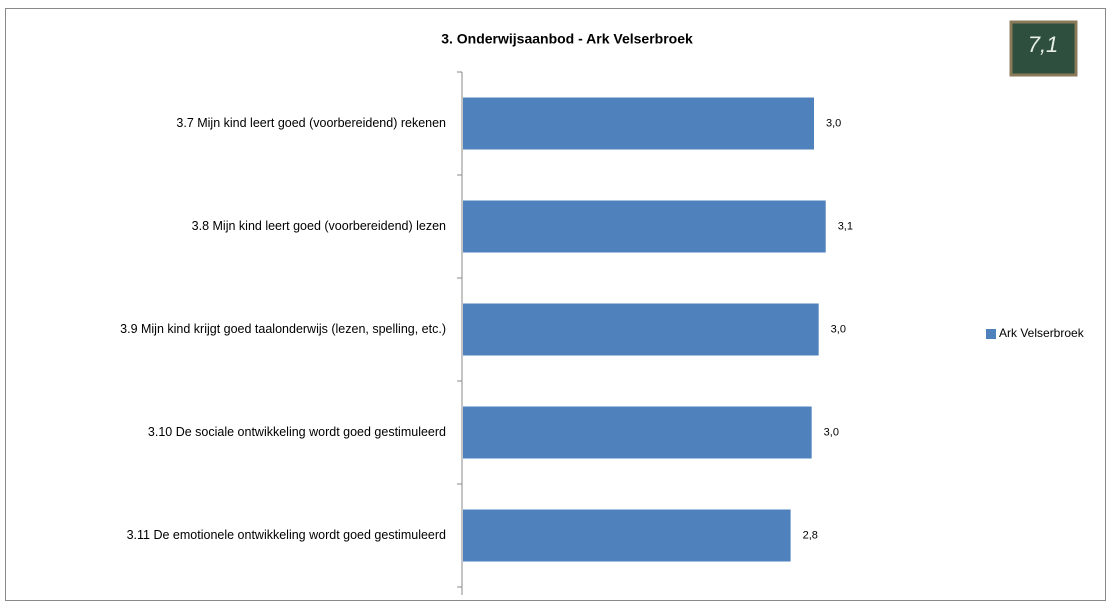 This screenshot has height=608, width=1111. Describe the element at coordinates (1043, 44) in the screenshot. I see `badge-text: 7,1` at that location.